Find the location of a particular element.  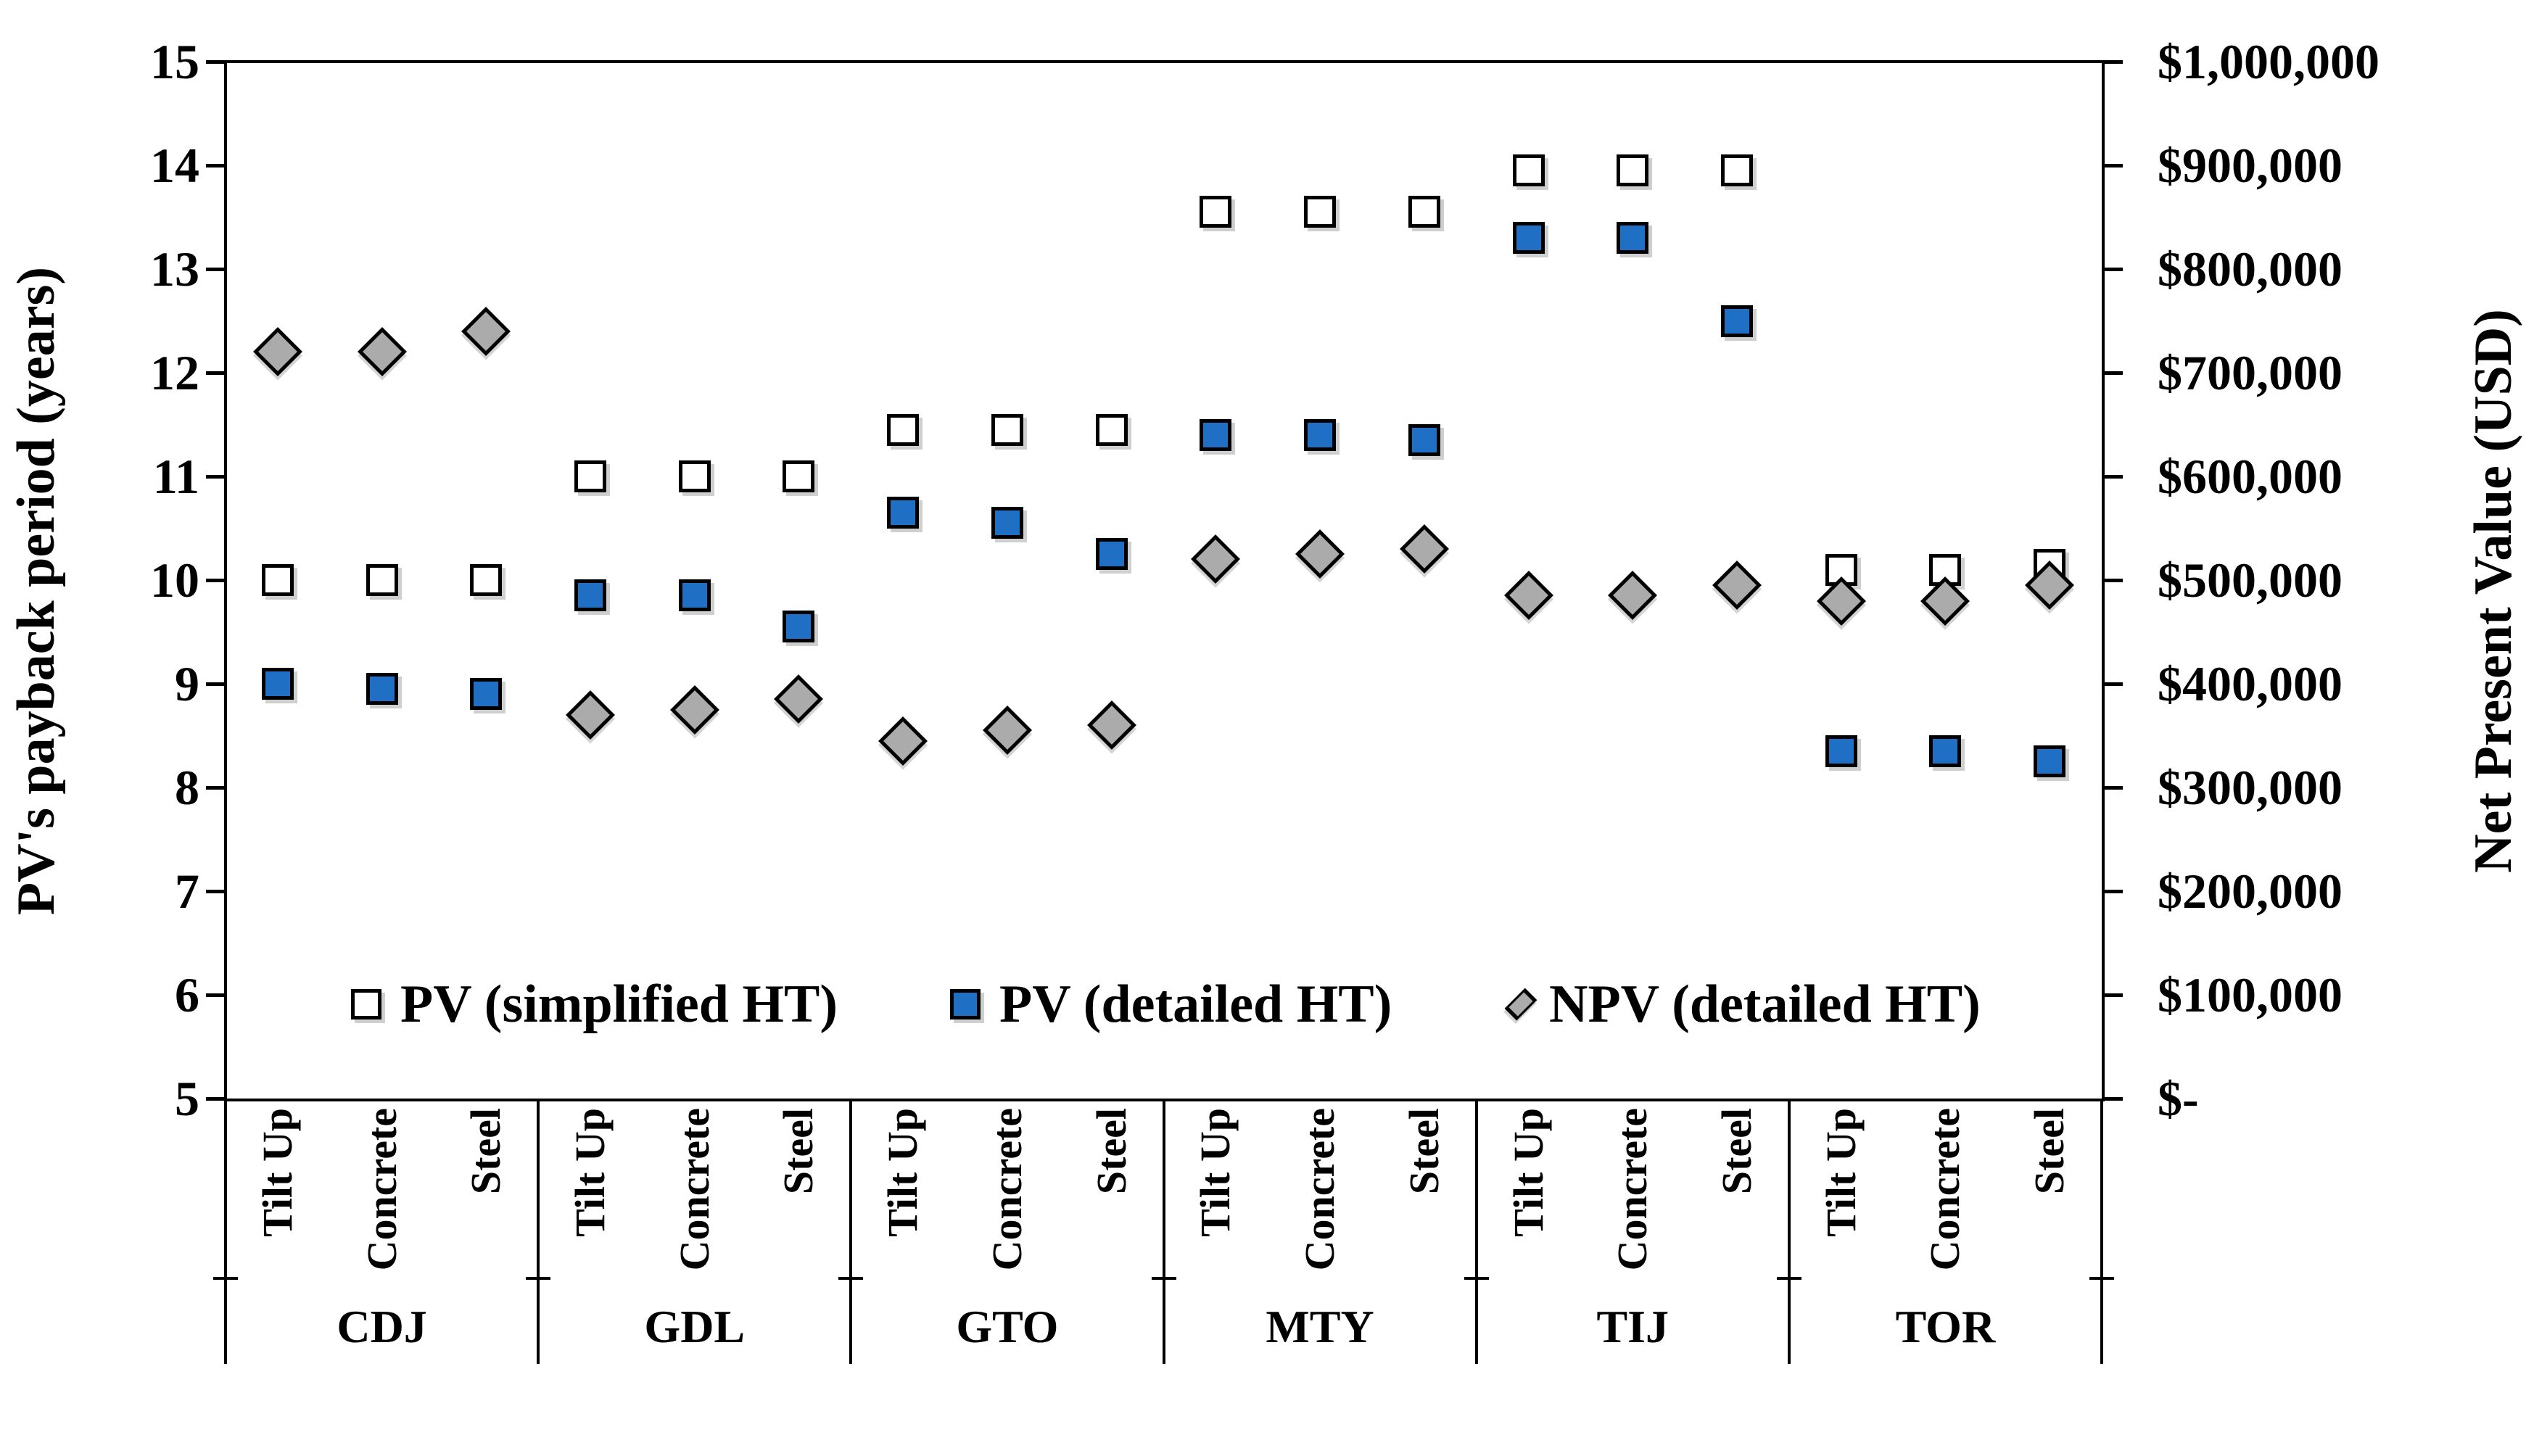

marker-pv-detailed-tor-steel is located at coordinates (2050, 761).